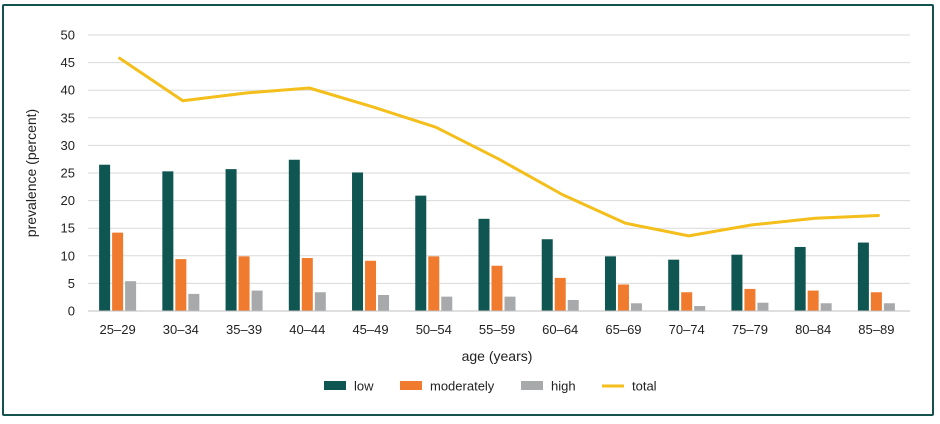 This screenshot has height=424, width=940. What do you see at coordinates (737, 282) in the screenshot?
I see `bar-low-75–79` at bounding box center [737, 282].